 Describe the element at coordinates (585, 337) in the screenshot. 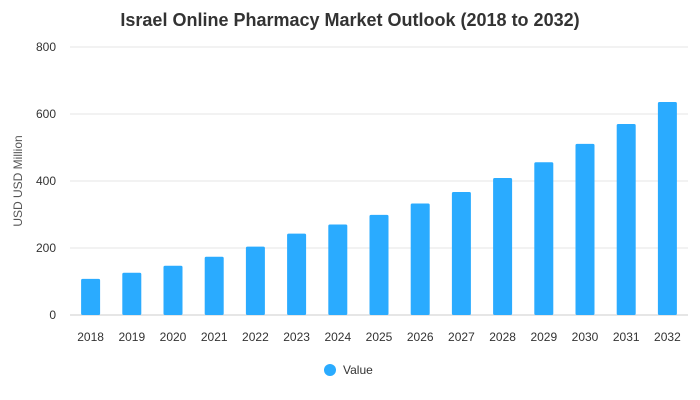

I see `x-tick-label-2030: 2030` at that location.